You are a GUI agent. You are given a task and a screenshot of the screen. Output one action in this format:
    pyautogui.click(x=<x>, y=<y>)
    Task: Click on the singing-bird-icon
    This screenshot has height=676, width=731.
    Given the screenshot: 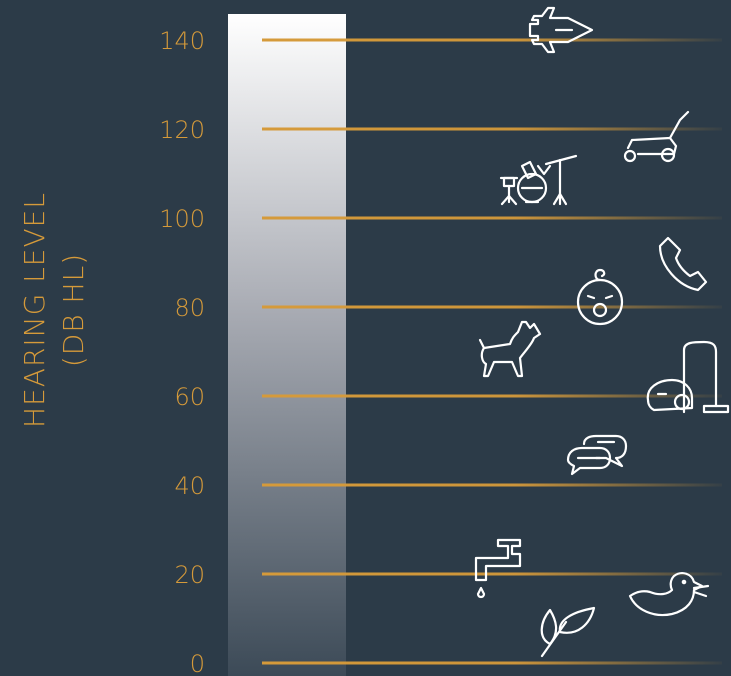 What is the action you would take?
    pyautogui.click(x=669, y=594)
    